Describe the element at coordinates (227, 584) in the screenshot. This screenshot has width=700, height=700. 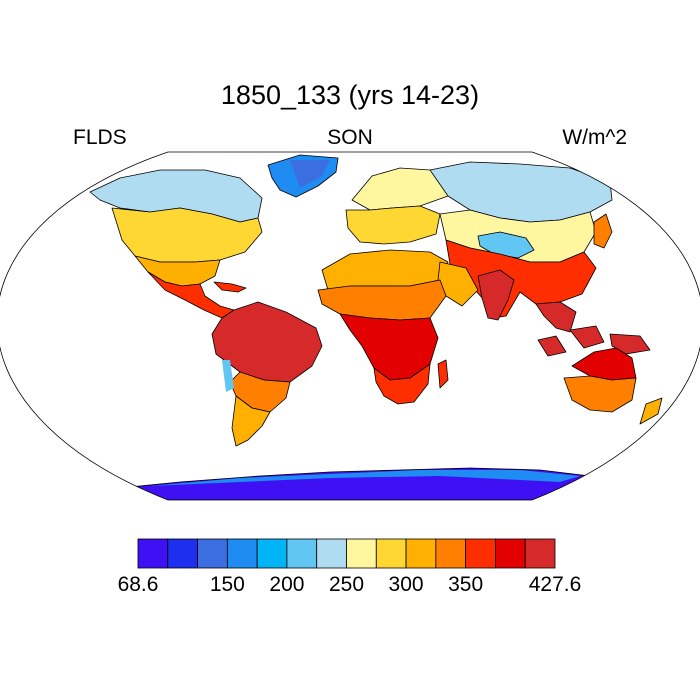
I see `colorbar-tick-label: 150` at that location.